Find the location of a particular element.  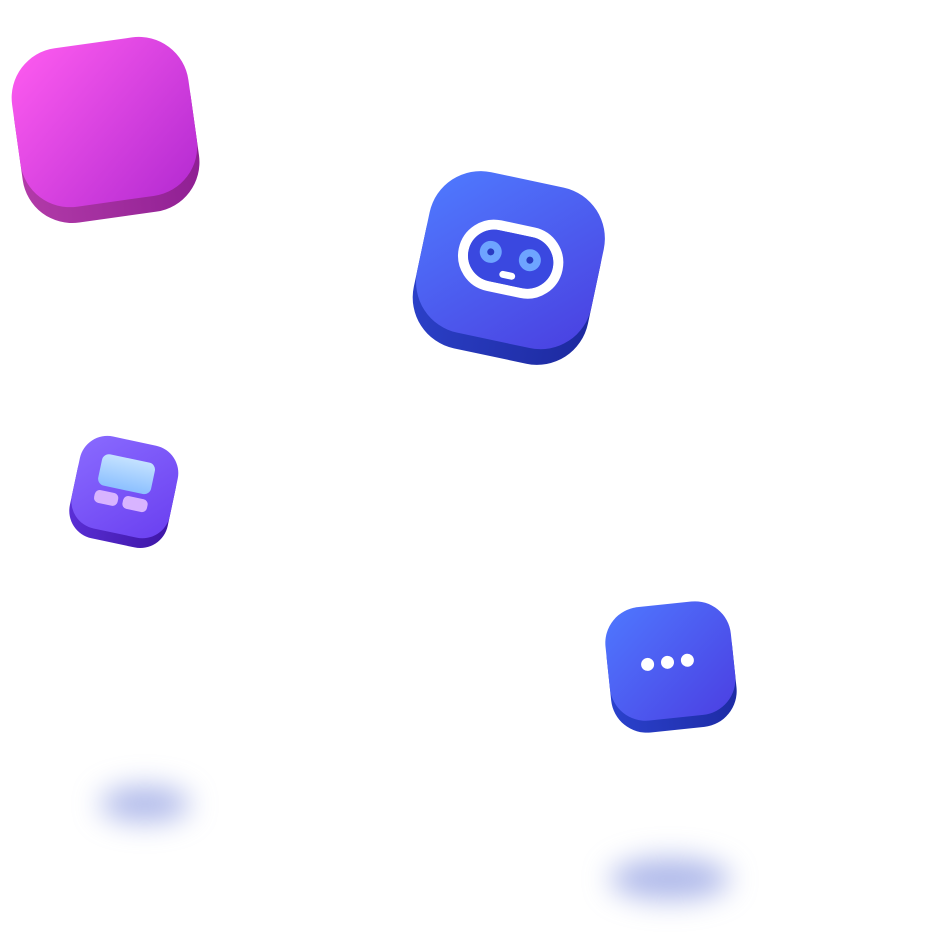

analytics-tile is located at coordinates (105, 126).